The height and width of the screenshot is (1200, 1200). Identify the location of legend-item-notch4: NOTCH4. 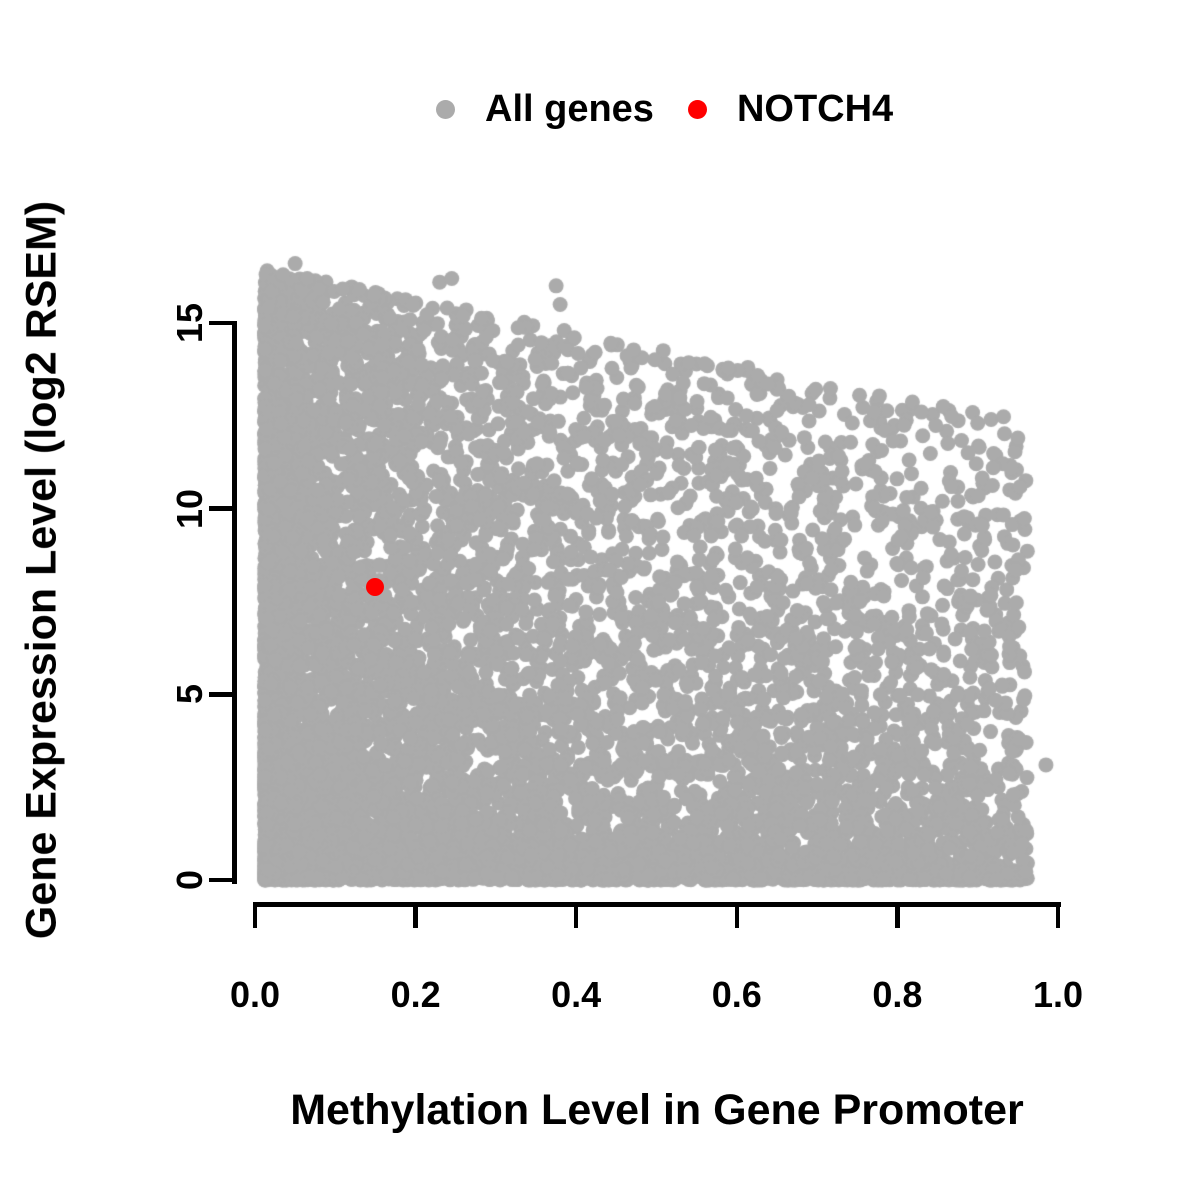
(790, 109).